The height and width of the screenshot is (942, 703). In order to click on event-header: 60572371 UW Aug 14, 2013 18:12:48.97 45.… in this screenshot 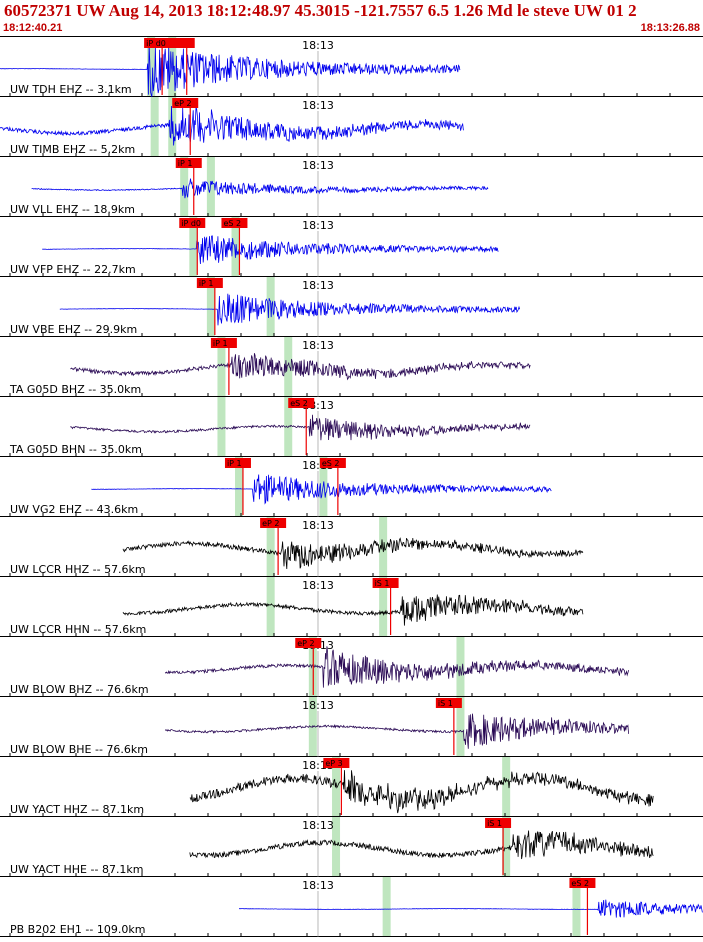, I will do `click(351, 18)`.